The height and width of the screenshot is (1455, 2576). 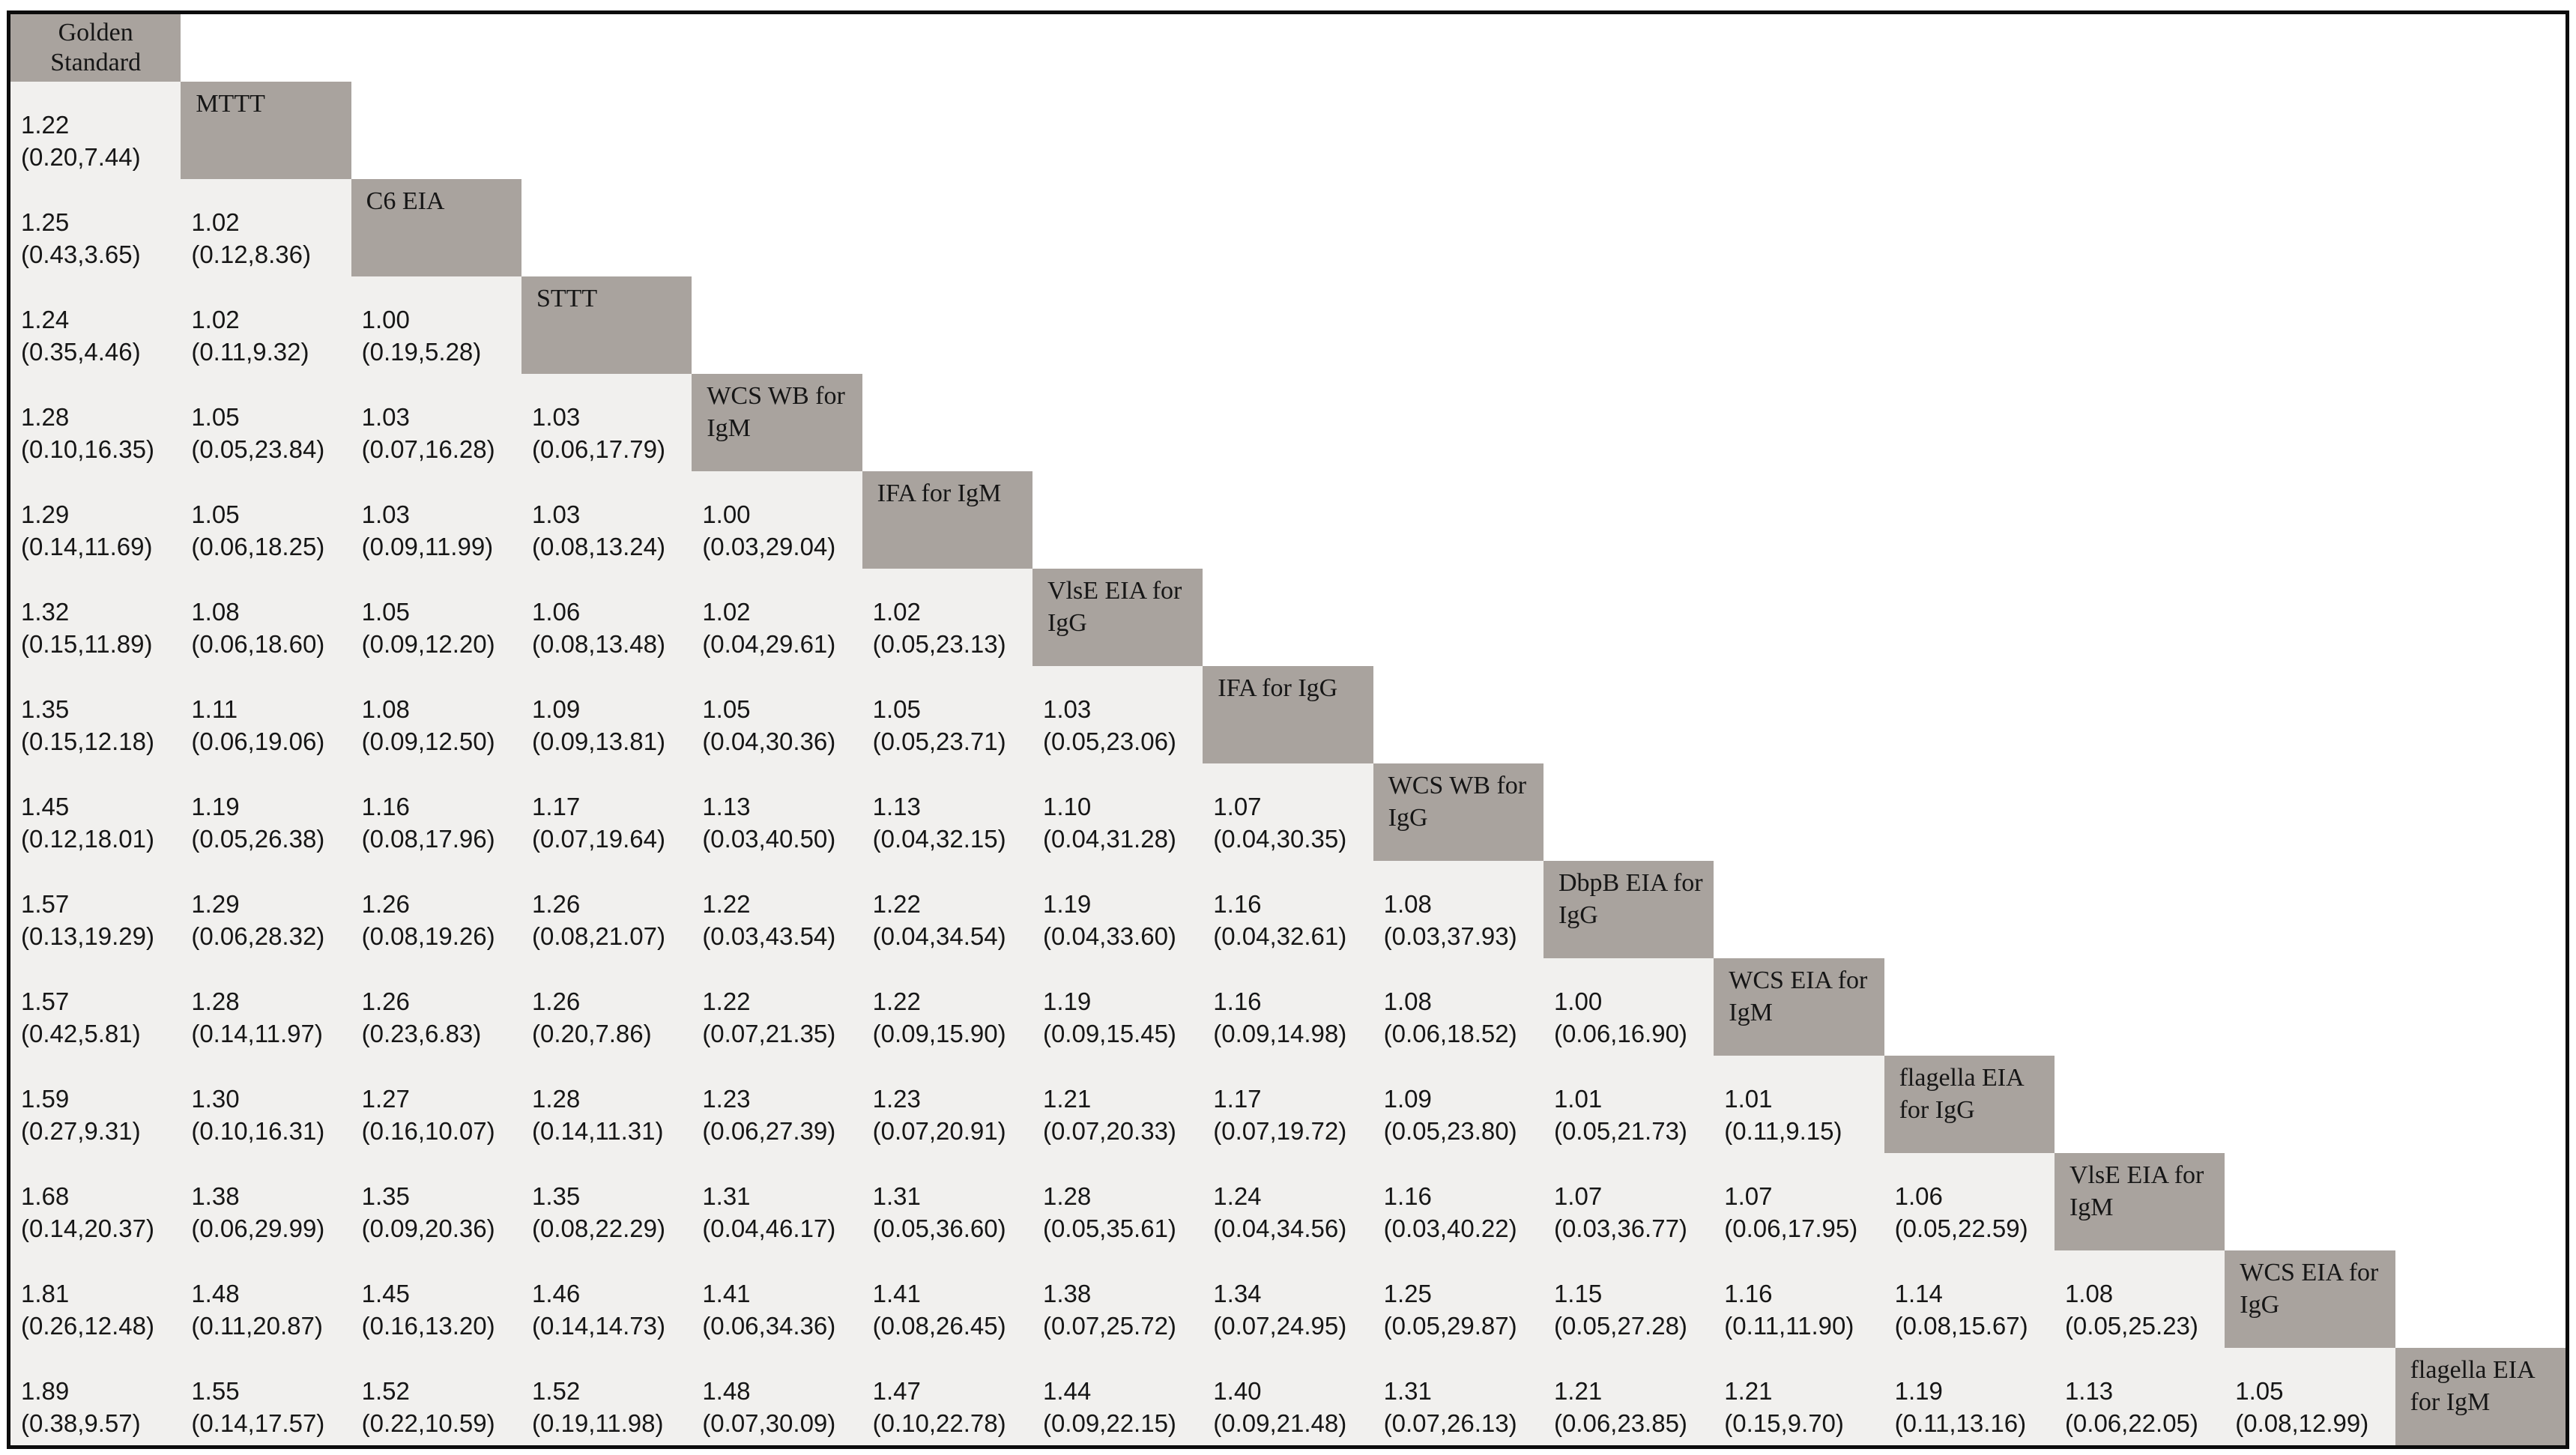 I want to click on estimate-cell-r15-c10: 1.21 (0.06,23.85), so click(x=1628, y=1396).